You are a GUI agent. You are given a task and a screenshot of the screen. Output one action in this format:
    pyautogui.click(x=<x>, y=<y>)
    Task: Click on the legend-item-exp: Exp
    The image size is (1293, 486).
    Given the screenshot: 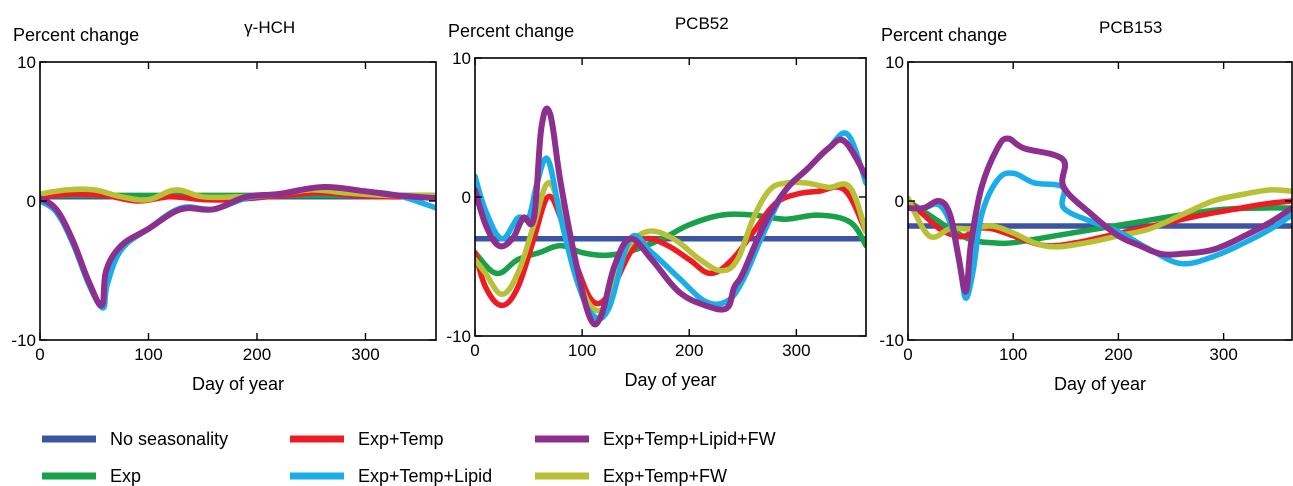 What is the action you would take?
    pyautogui.click(x=91, y=476)
    